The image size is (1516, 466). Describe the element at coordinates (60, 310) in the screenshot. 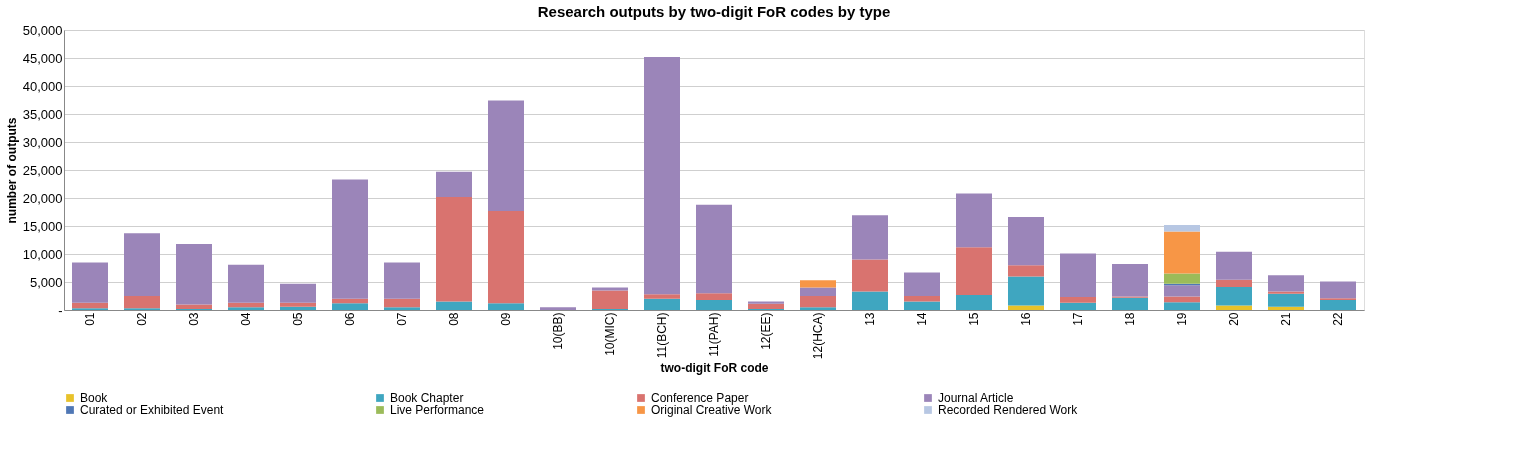

I see `y-tick-label: -` at that location.